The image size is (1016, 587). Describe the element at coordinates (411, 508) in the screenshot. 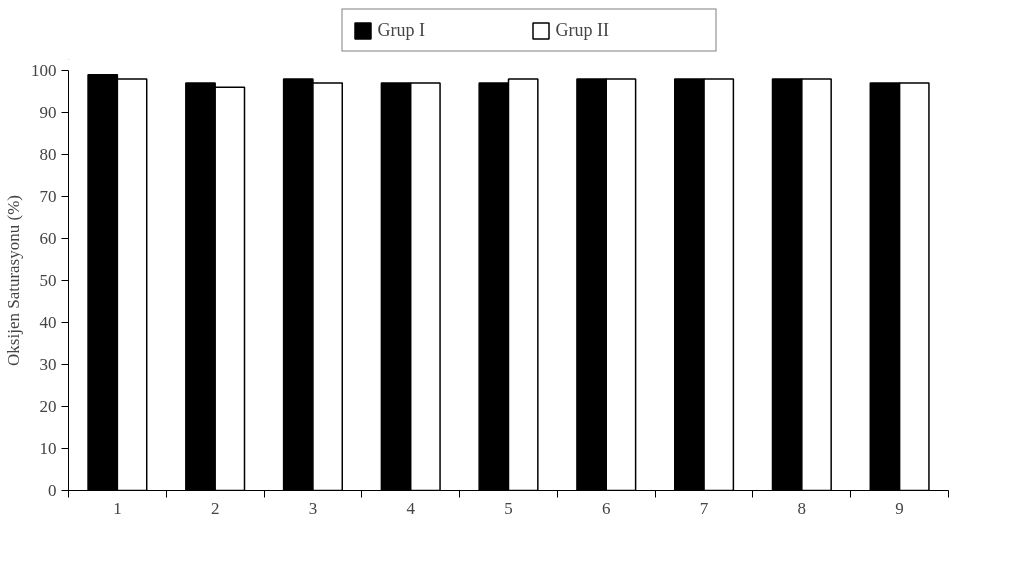

I see `x-tick-label: 4` at that location.